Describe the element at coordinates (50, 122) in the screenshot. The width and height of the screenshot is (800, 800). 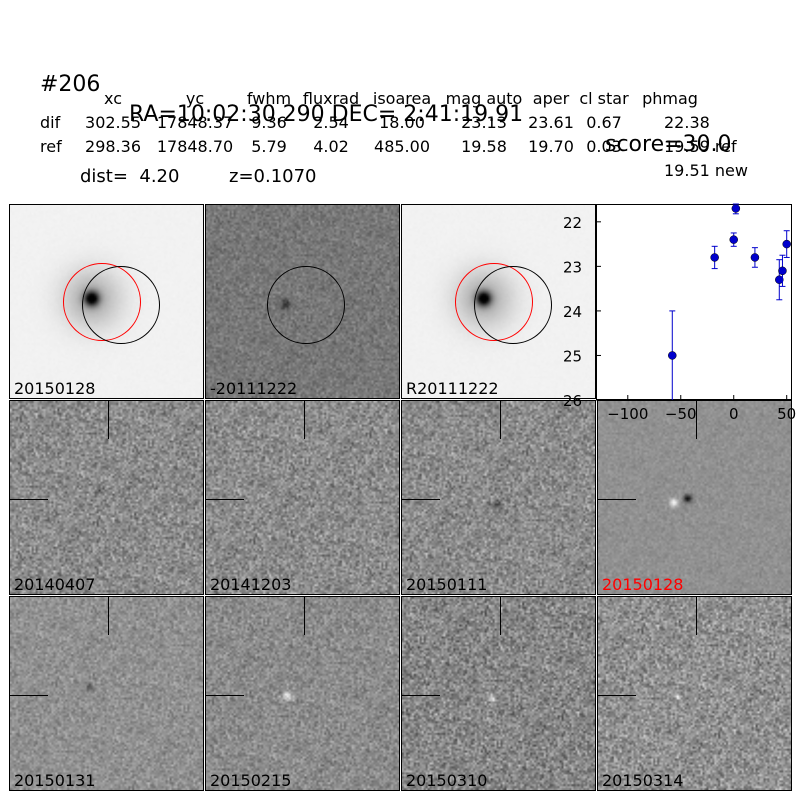
I see `row-label: dif` at that location.